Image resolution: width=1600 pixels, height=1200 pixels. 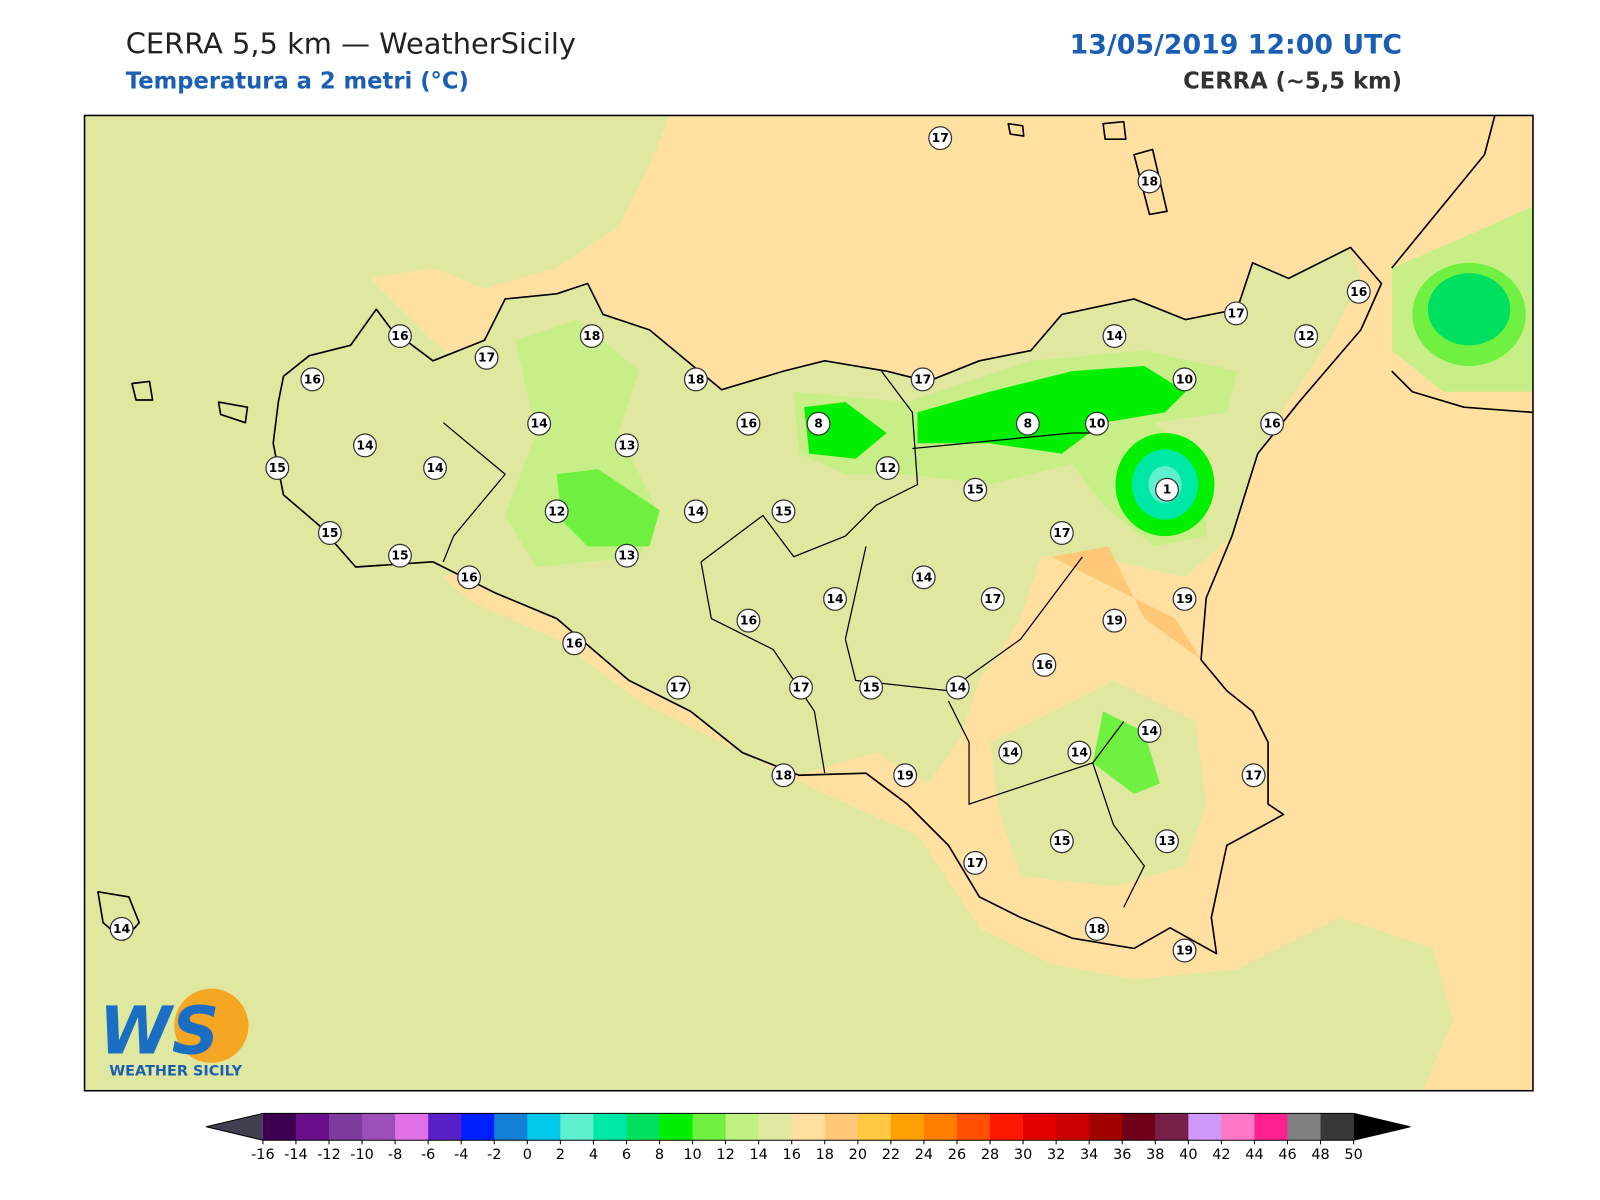 I want to click on station-value: 12, so click(x=556, y=511).